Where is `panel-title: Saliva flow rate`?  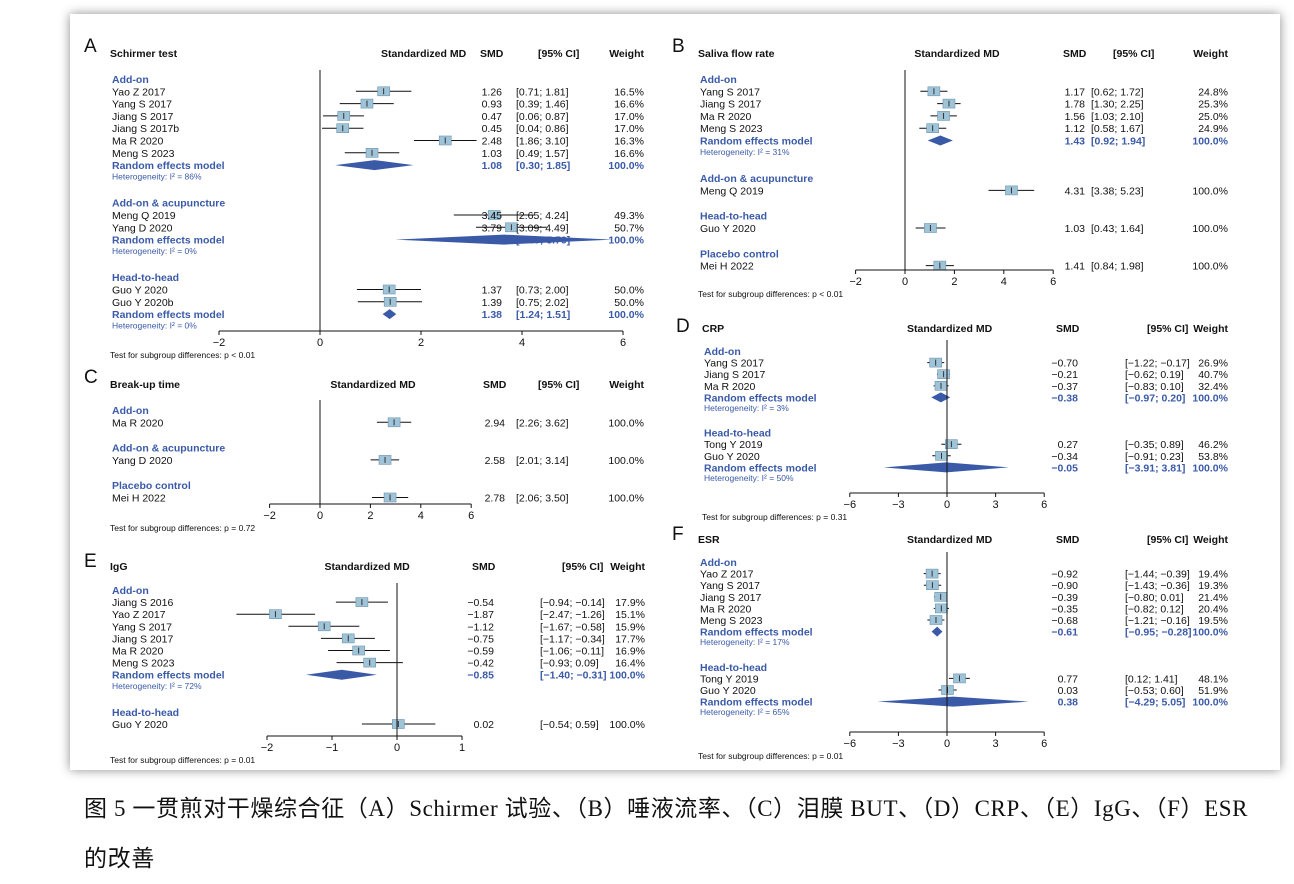 panel-title: Saliva flow rate is located at coordinates (736, 54).